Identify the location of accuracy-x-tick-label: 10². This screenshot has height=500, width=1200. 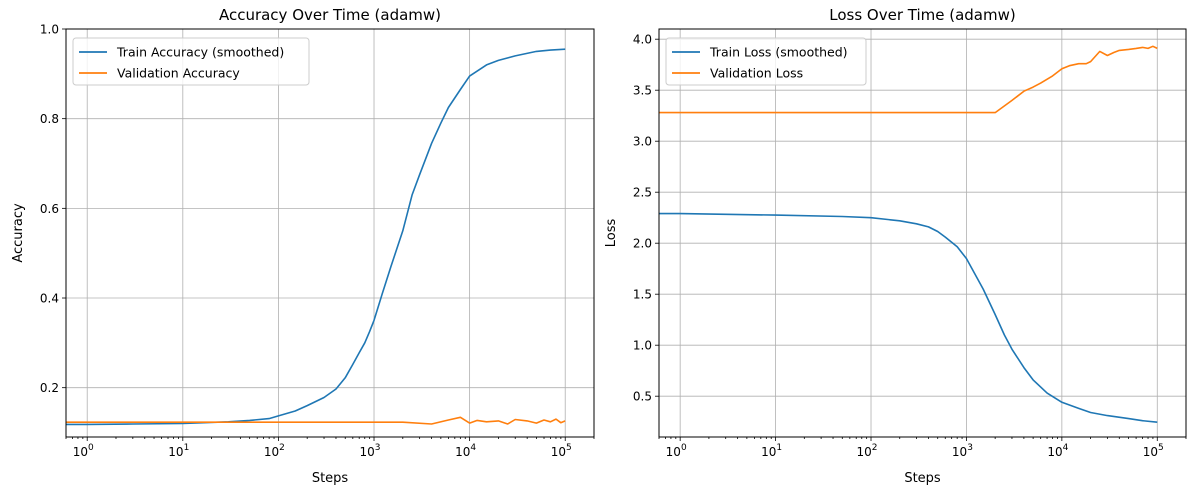
(274, 451).